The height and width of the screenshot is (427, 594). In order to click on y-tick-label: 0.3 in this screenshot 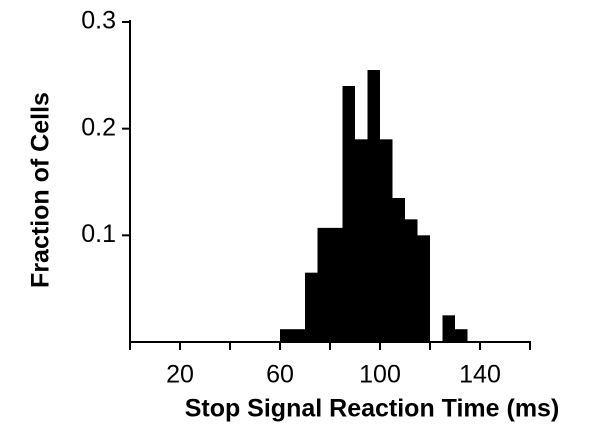, I will do `click(98, 21)`.